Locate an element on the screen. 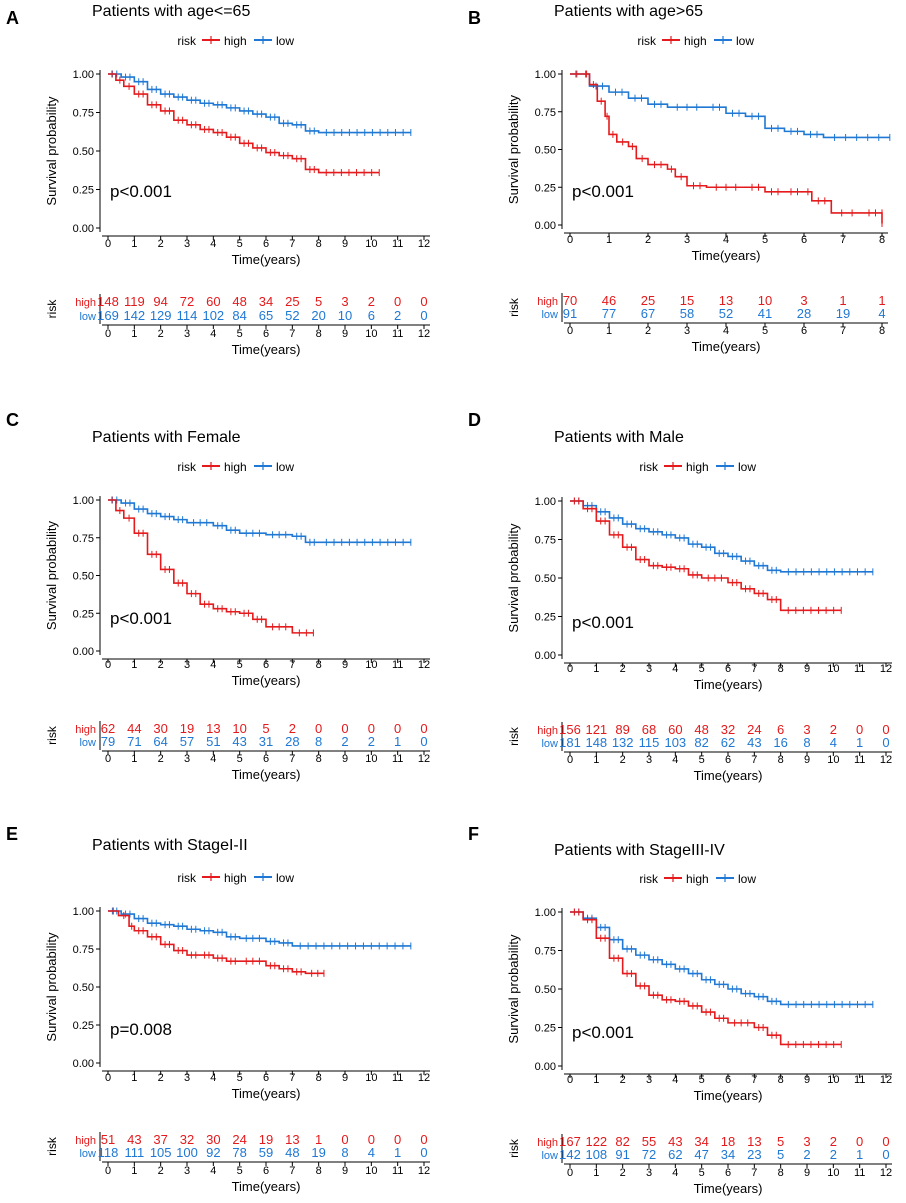 The width and height of the screenshot is (906, 1203). panel-letter: C is located at coordinates (12, 420).